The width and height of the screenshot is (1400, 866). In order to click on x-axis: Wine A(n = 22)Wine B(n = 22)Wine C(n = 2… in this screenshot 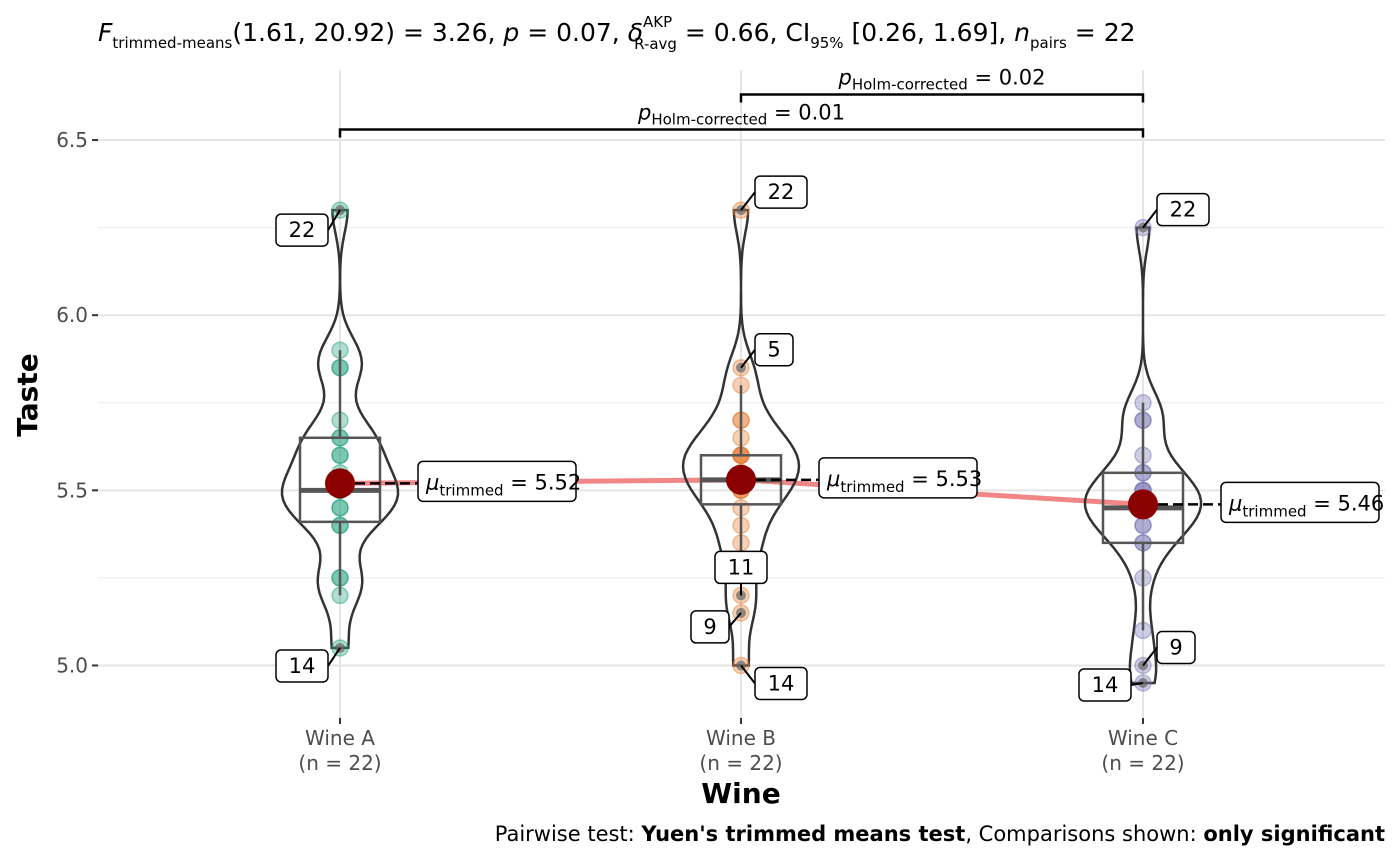, I will do `click(741, 746)`.